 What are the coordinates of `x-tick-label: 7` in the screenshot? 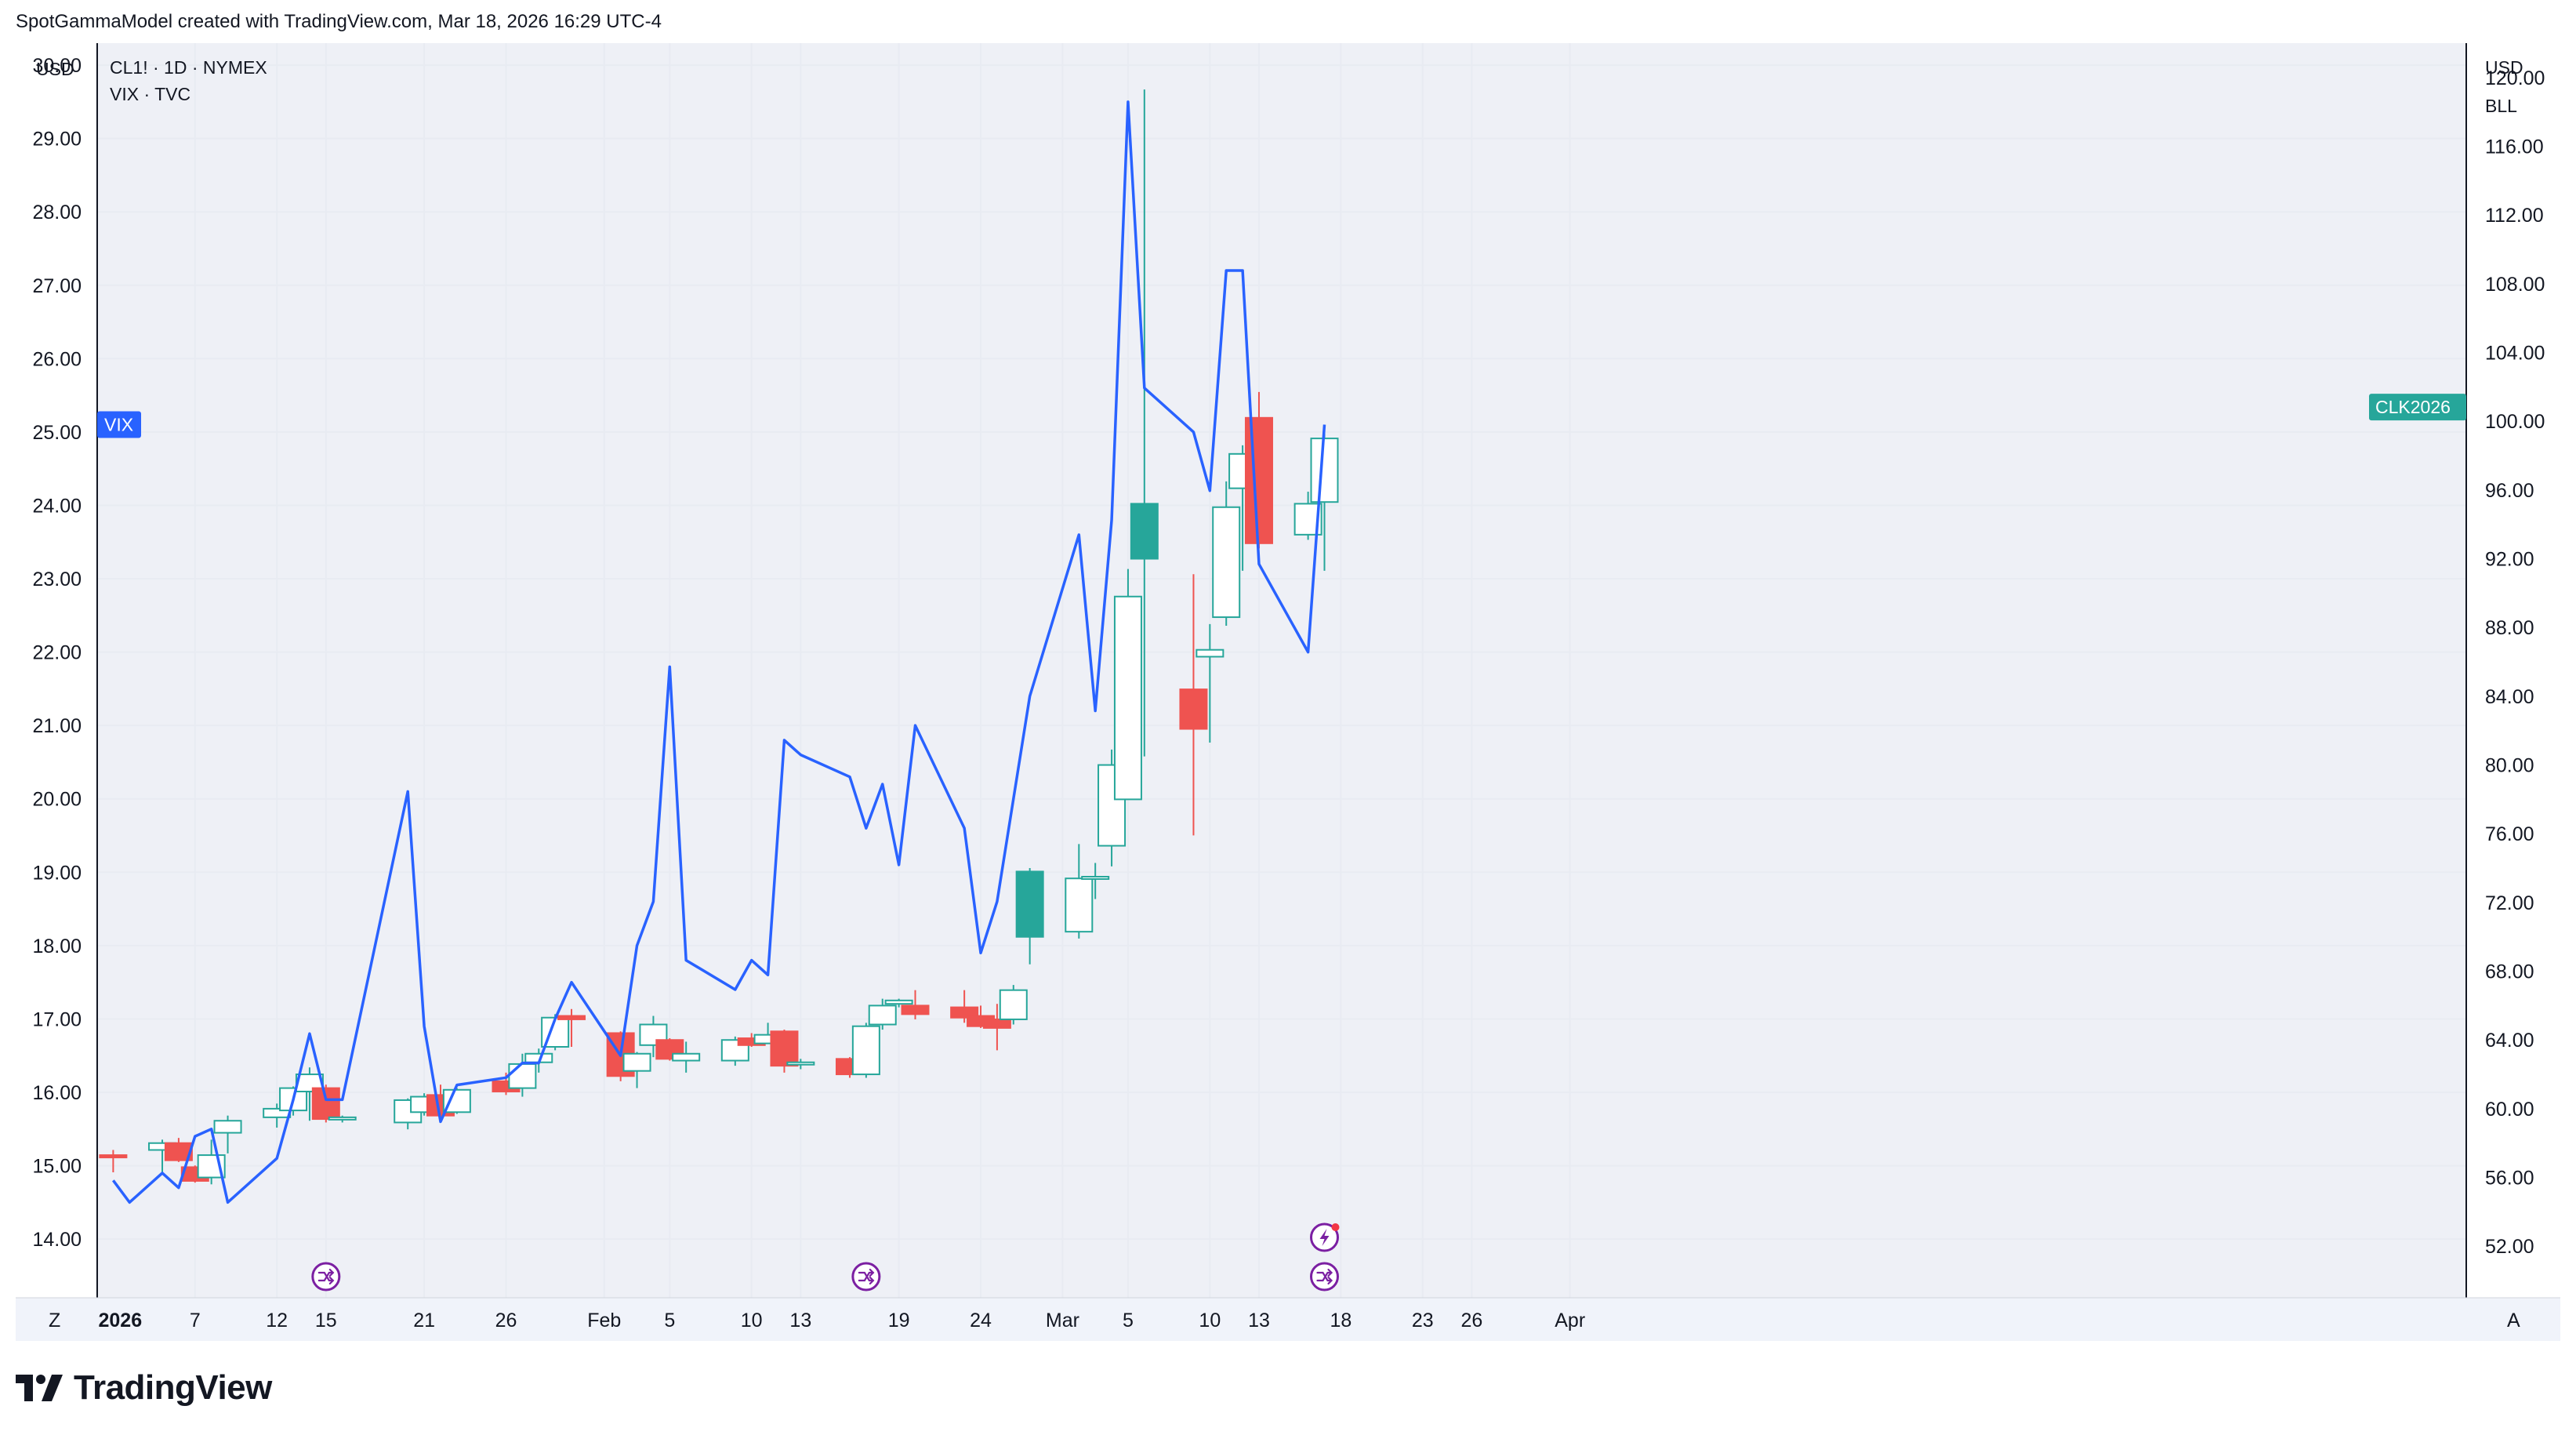 It's located at (196, 1320).